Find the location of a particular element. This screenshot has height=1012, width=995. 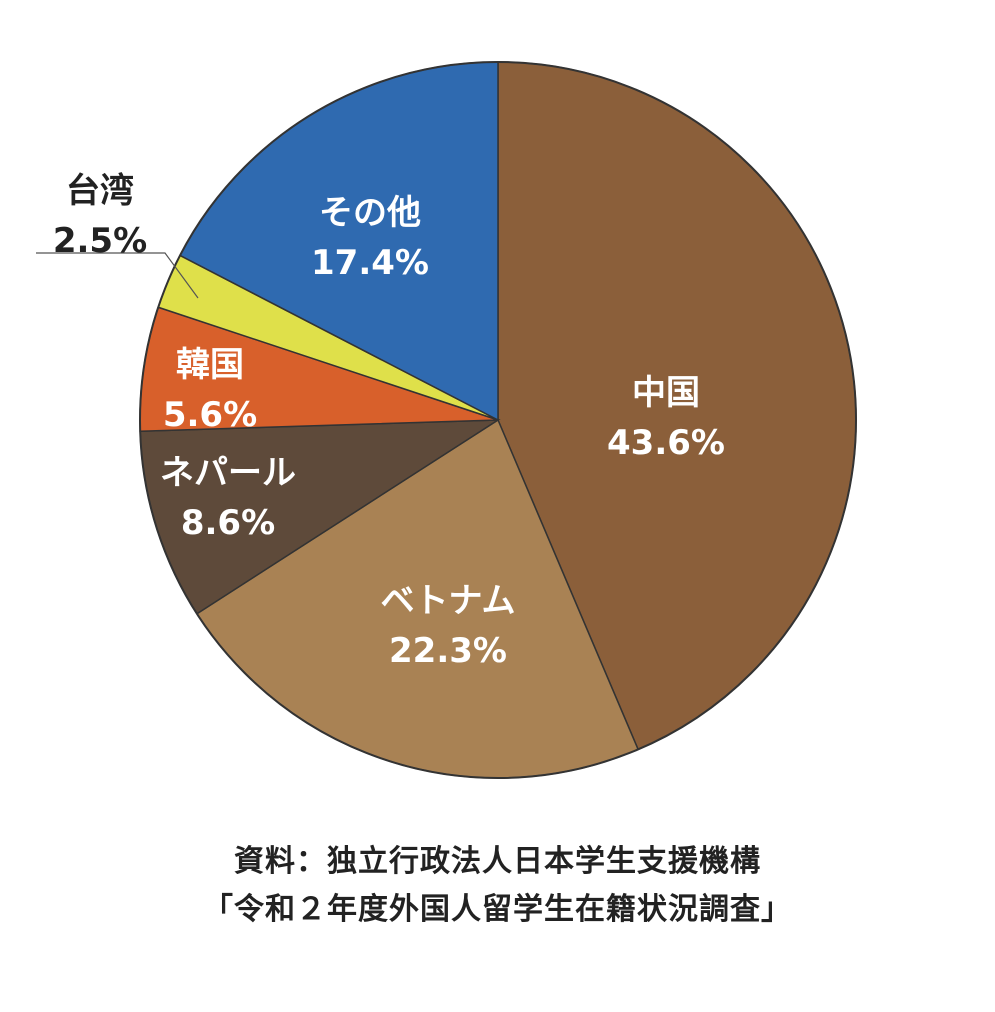

slice-name-label: その他 is located at coordinates (370, 213).